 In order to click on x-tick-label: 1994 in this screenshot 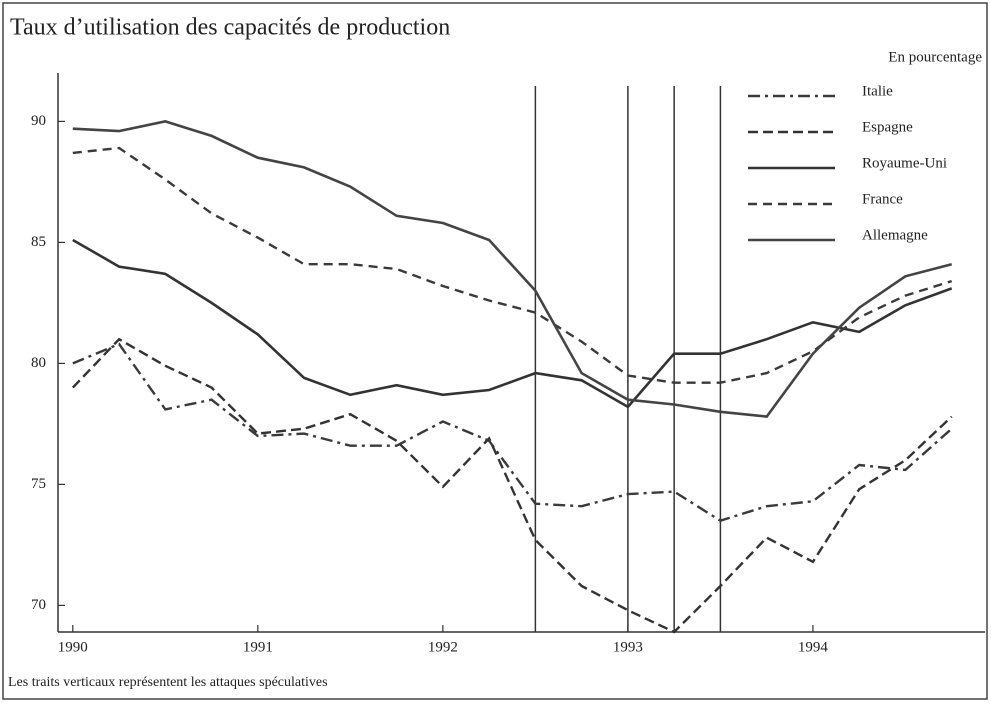, I will do `click(813, 647)`.